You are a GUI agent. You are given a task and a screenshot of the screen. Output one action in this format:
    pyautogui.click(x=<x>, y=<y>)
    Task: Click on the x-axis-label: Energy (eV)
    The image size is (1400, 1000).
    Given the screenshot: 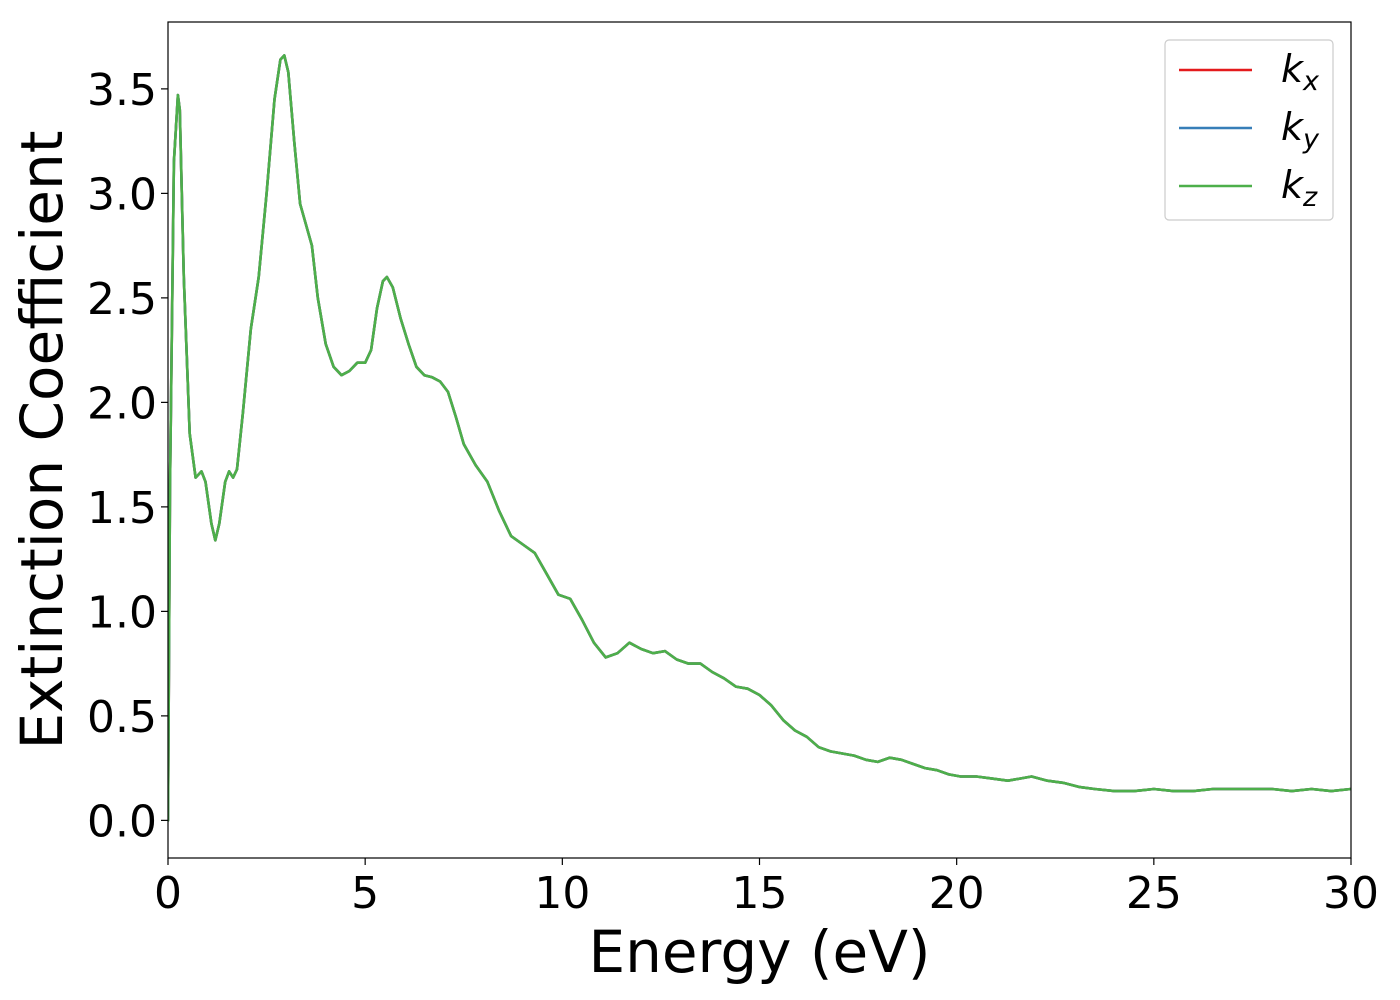 What is the action you would take?
    pyautogui.click(x=759, y=952)
    